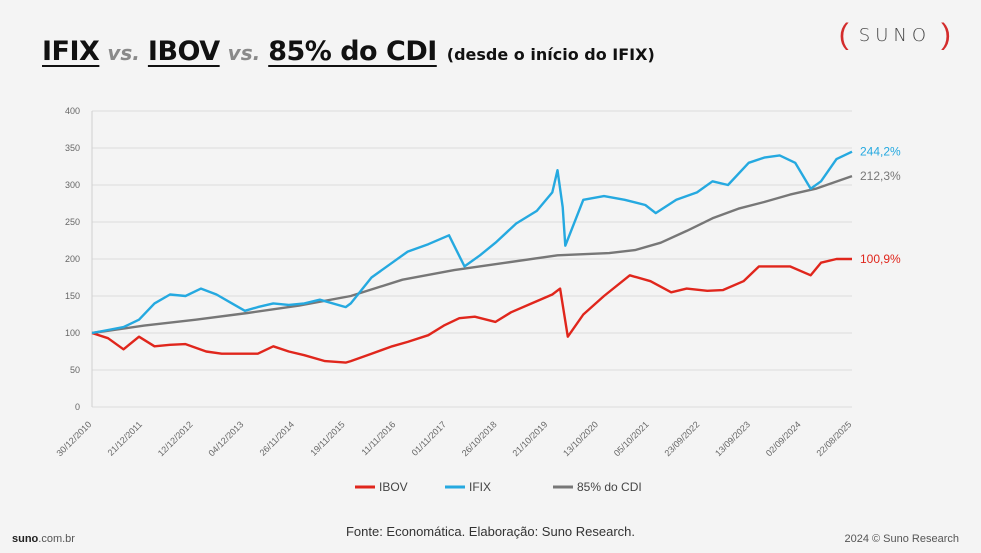  What do you see at coordinates (429, 438) in the screenshot?
I see `x-tick-label-7: 01/11/2017` at bounding box center [429, 438].